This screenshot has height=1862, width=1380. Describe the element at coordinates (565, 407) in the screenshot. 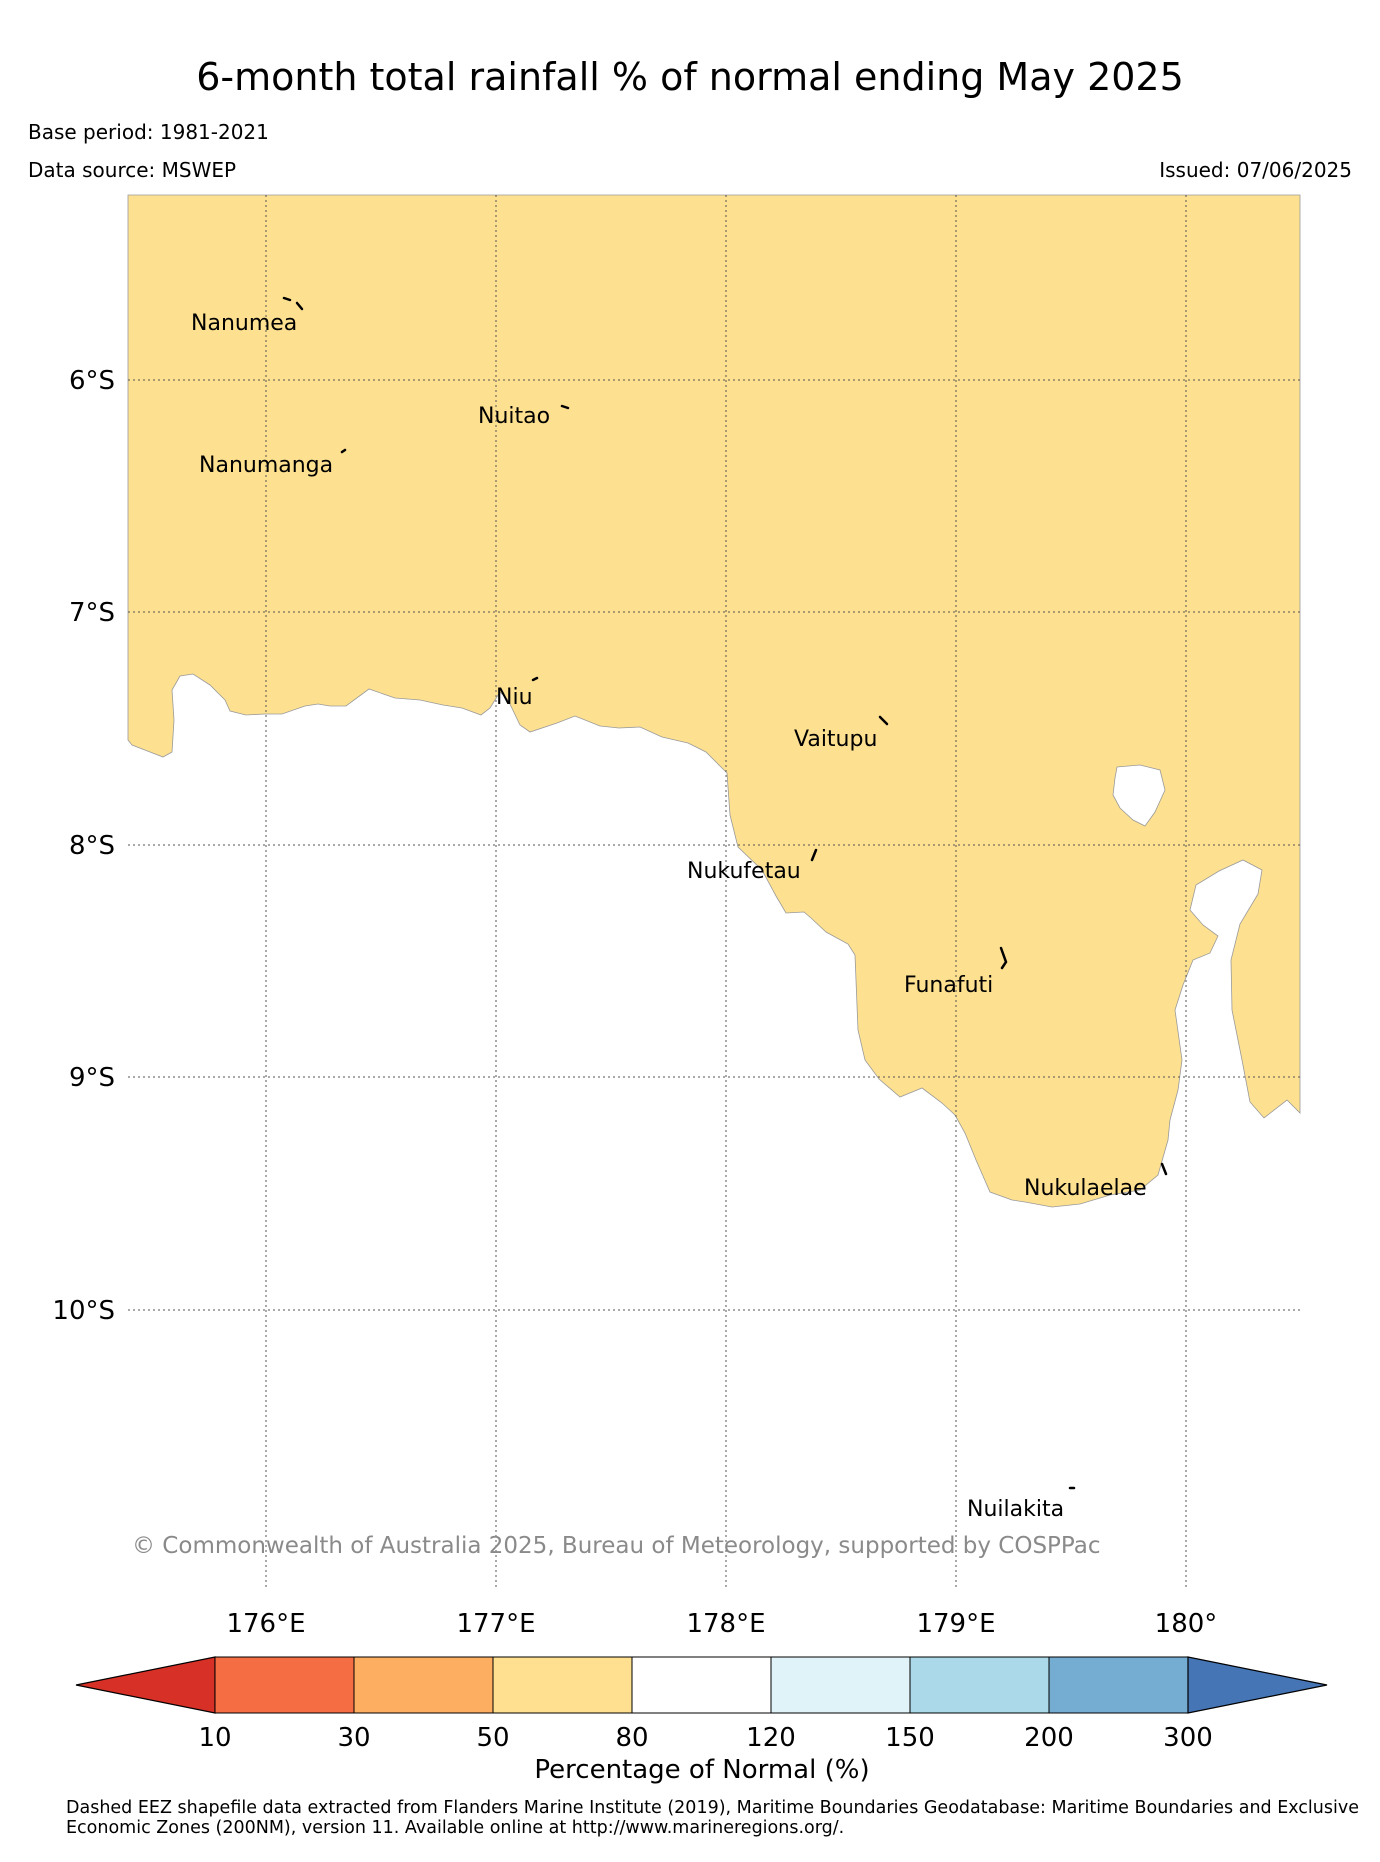

I see `island-shape-nuitao` at that location.